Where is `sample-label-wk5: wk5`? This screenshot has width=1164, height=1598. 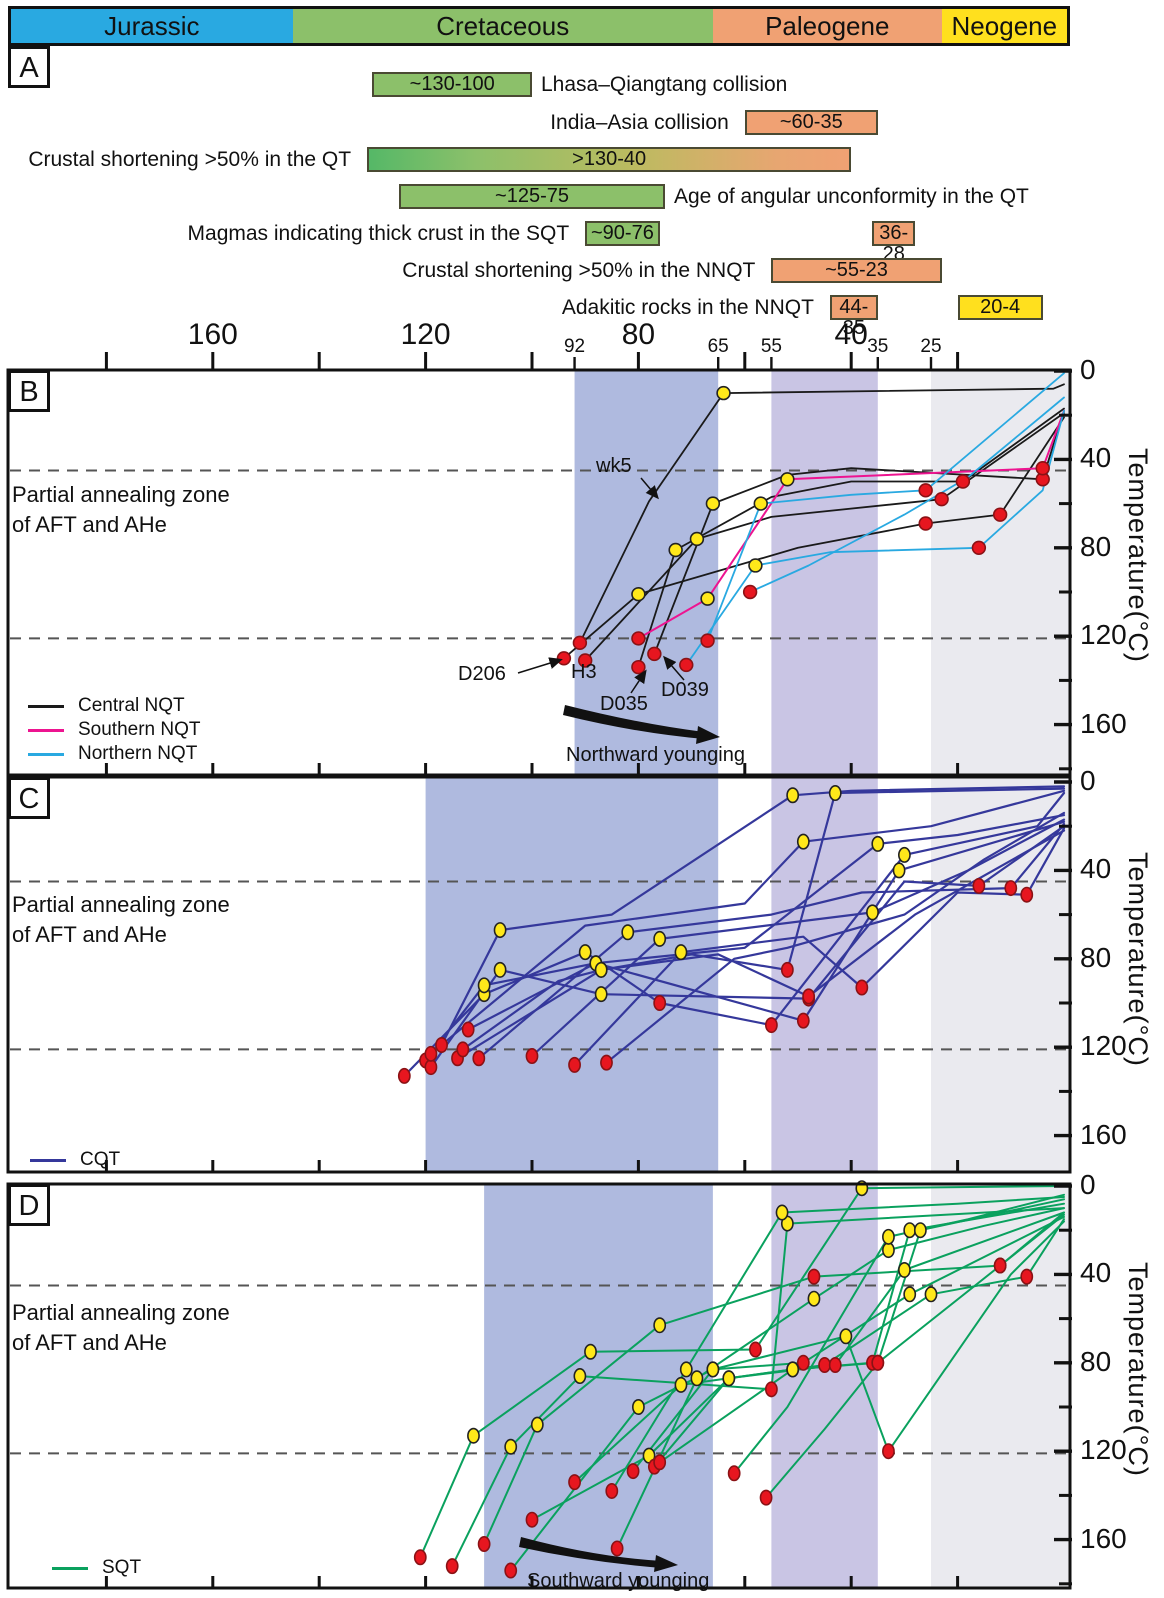 sample-label-wk5: wk5 is located at coordinates (614, 466).